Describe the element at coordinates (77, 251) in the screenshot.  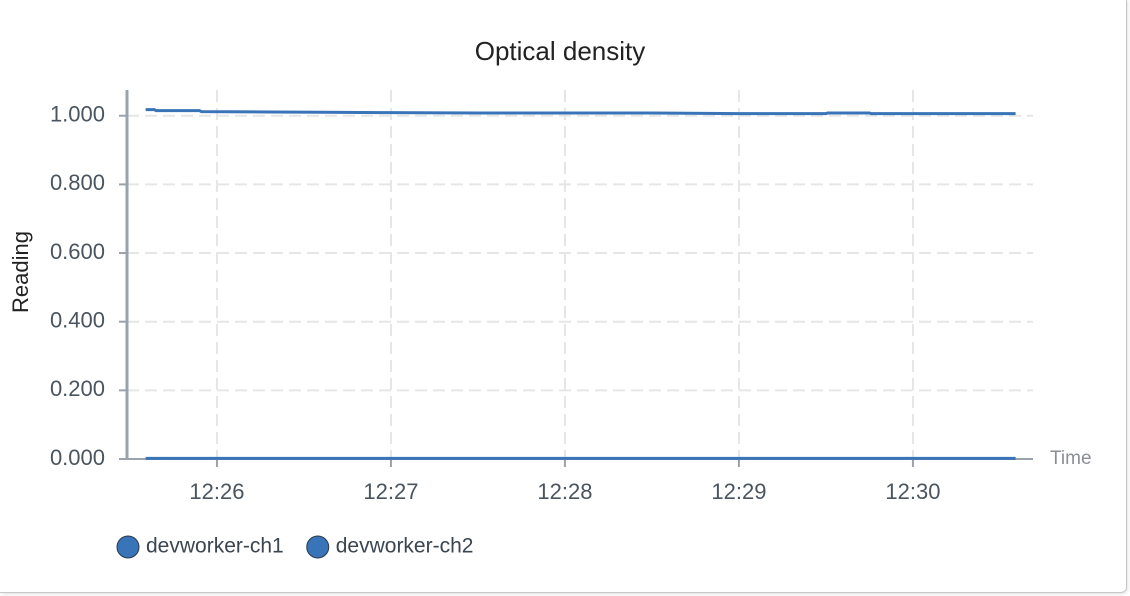
I see `y-tick-label: 0.600` at that location.